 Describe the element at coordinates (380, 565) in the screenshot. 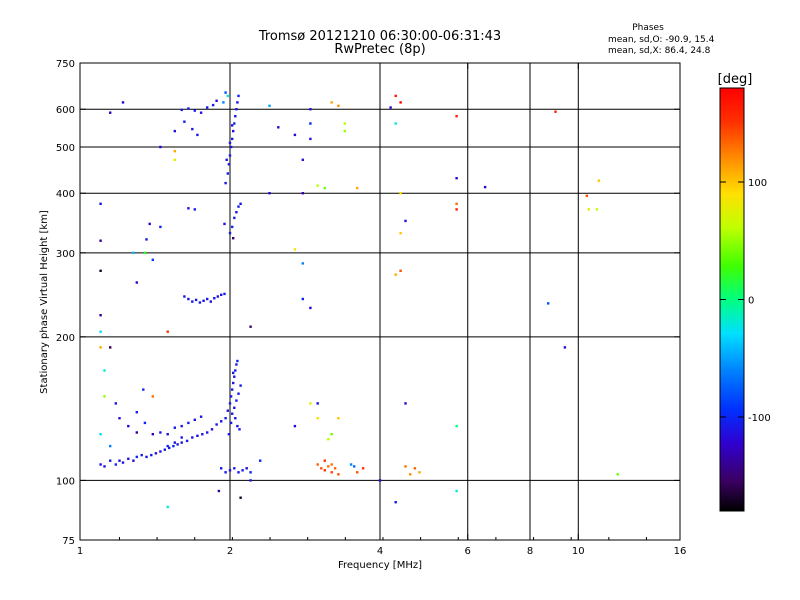

I see `x-axis-label: Frequency [MHz]` at that location.